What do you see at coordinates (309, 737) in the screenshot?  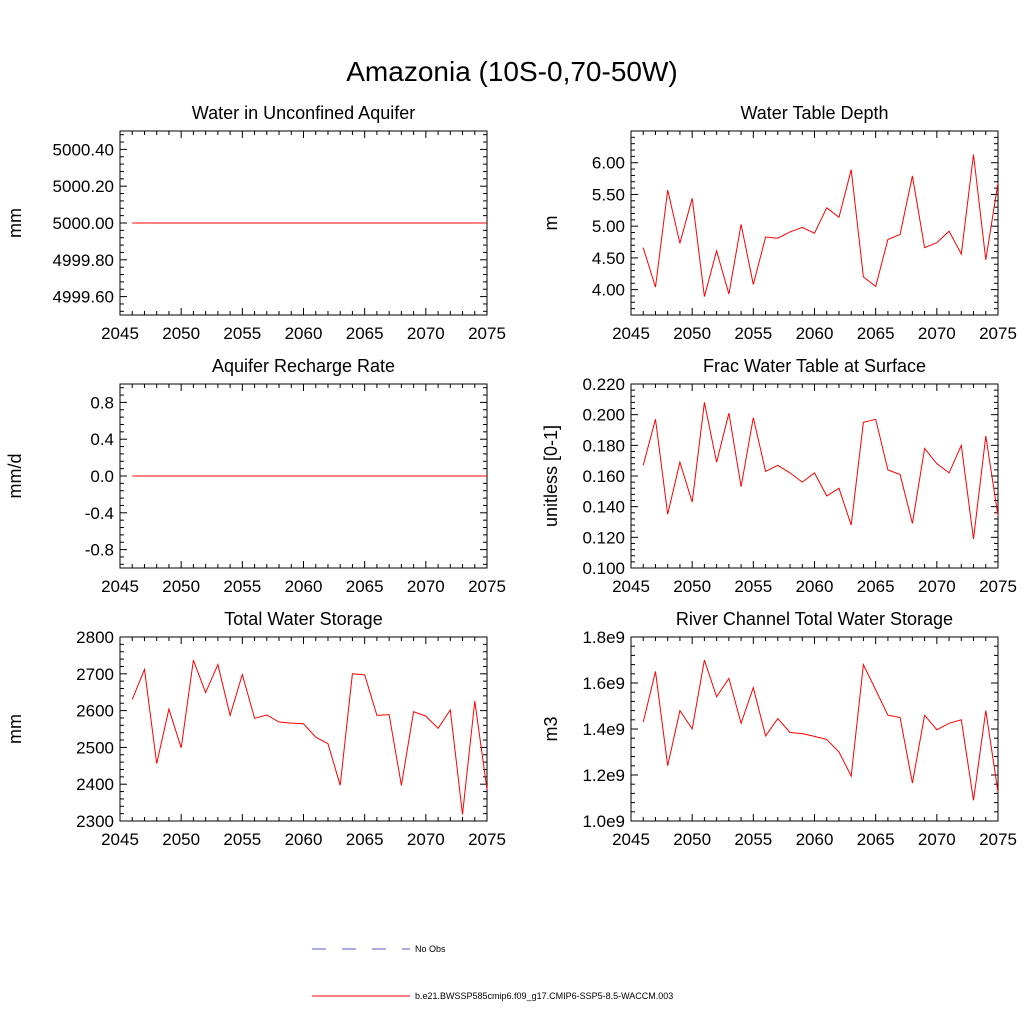 I see `panel-5-series-line` at bounding box center [309, 737].